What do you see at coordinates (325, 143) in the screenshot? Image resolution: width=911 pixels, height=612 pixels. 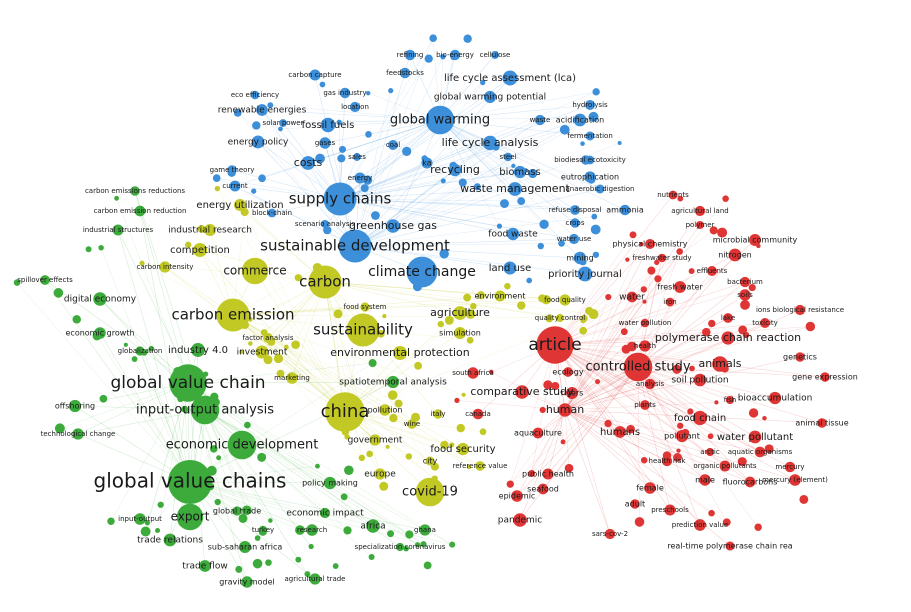 I see `node-label: gases` at bounding box center [325, 143].